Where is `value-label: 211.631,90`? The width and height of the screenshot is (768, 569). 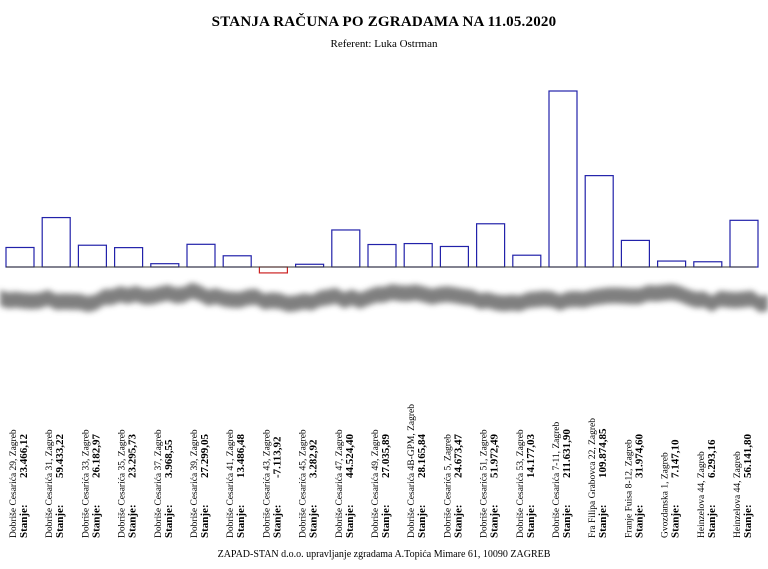
value-label: 211.631,90 is located at coordinates (567, 453).